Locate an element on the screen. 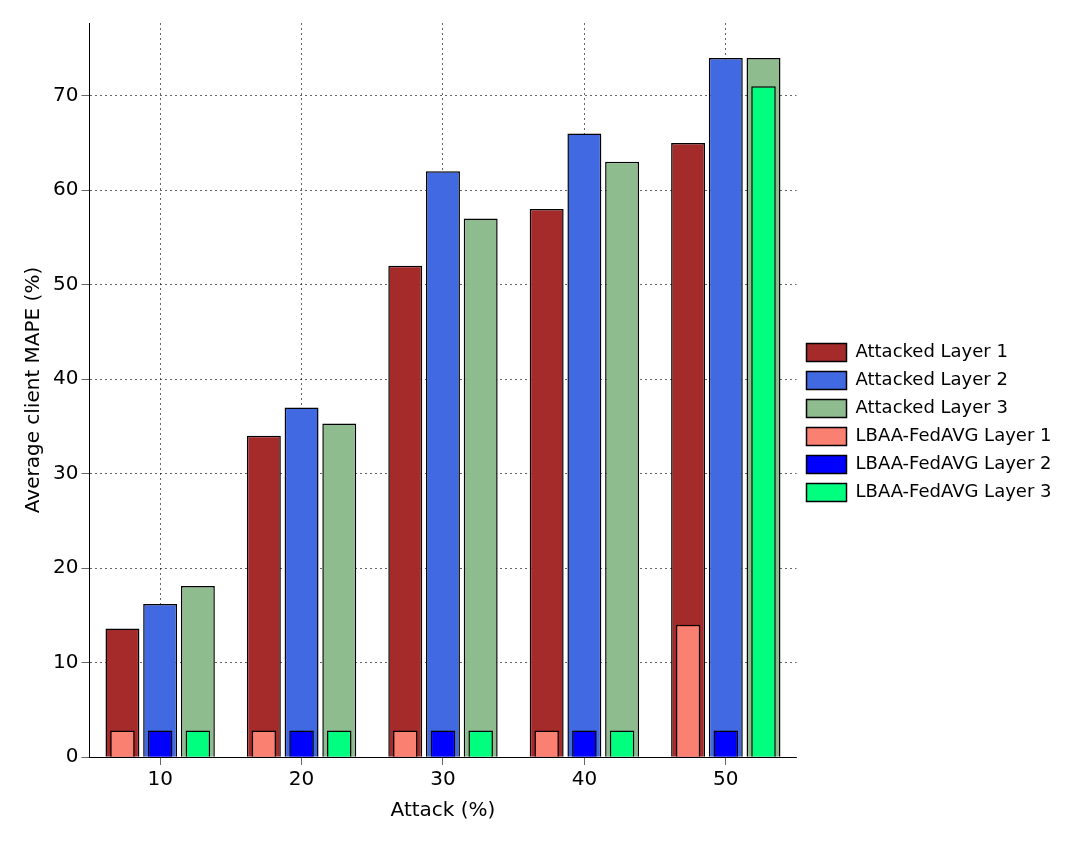  y-tick-label: 70 is located at coordinates (66, 93).